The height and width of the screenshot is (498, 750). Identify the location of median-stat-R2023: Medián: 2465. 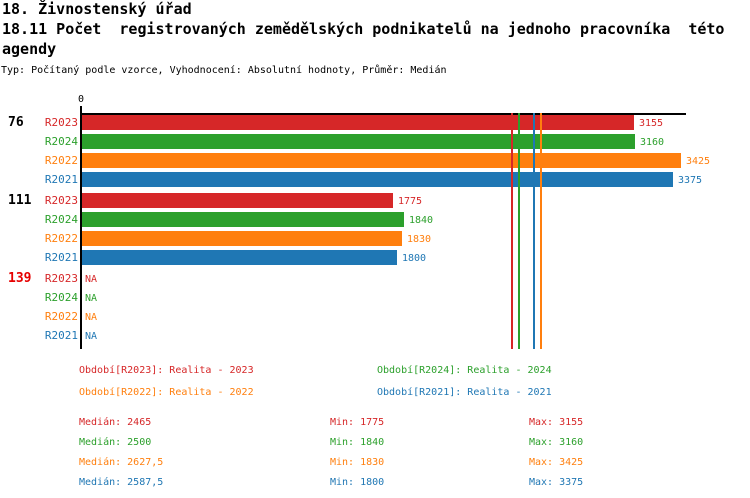
(115, 422).